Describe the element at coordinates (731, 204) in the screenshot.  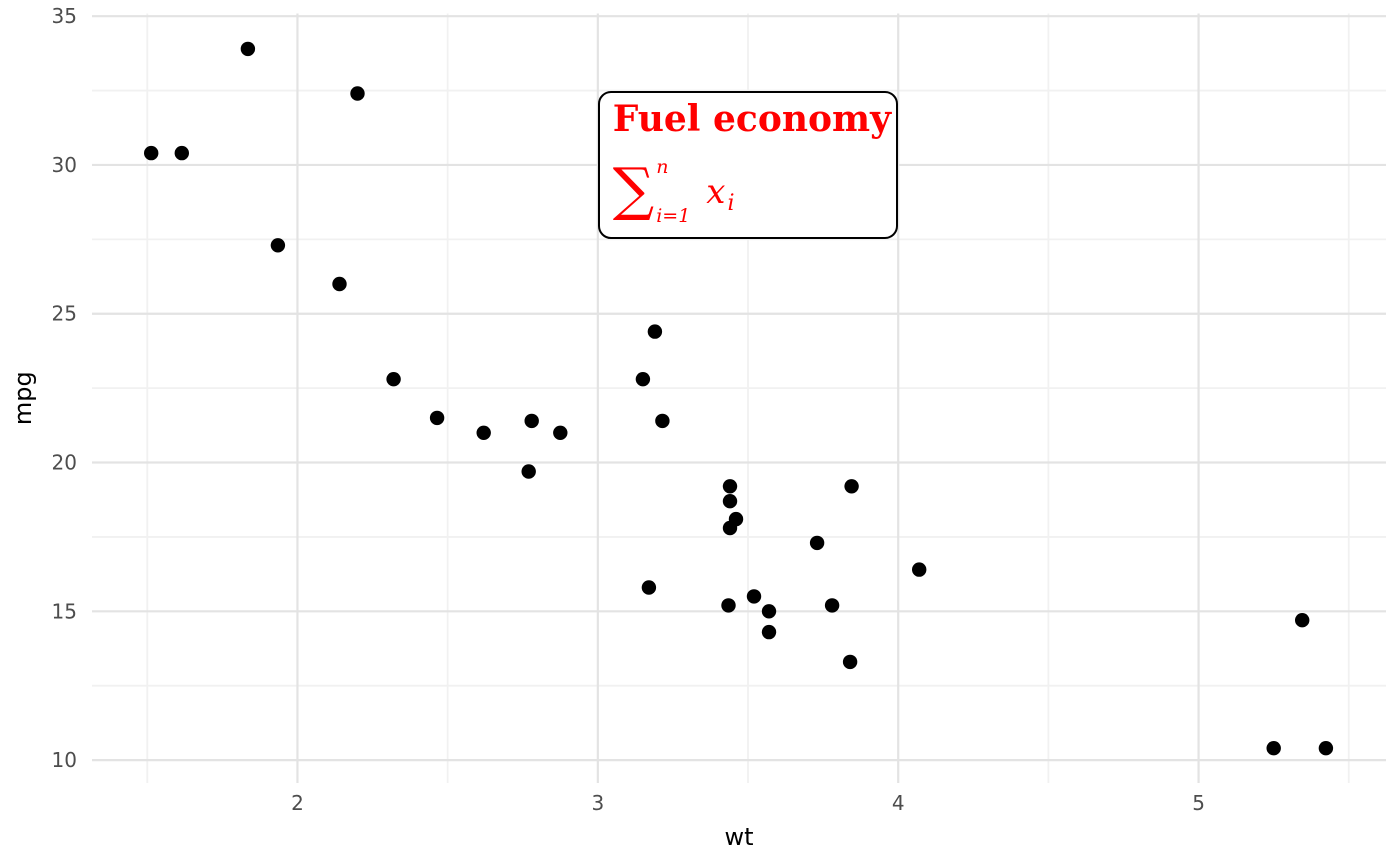
I see `formula-variable-subscript: i` at that location.